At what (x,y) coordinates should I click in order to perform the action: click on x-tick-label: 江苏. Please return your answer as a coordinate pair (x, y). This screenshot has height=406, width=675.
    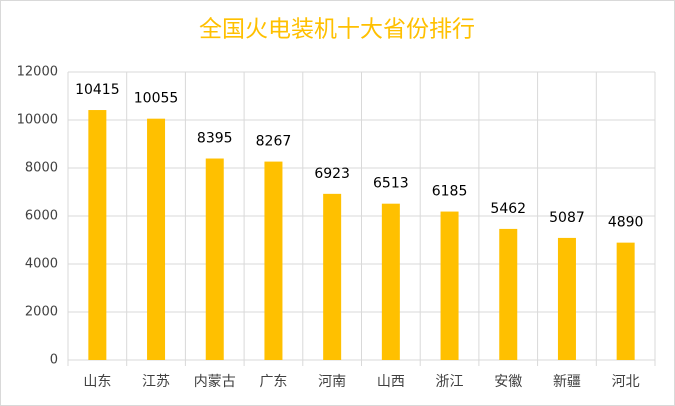
    Looking at the image, I should click on (156, 382).